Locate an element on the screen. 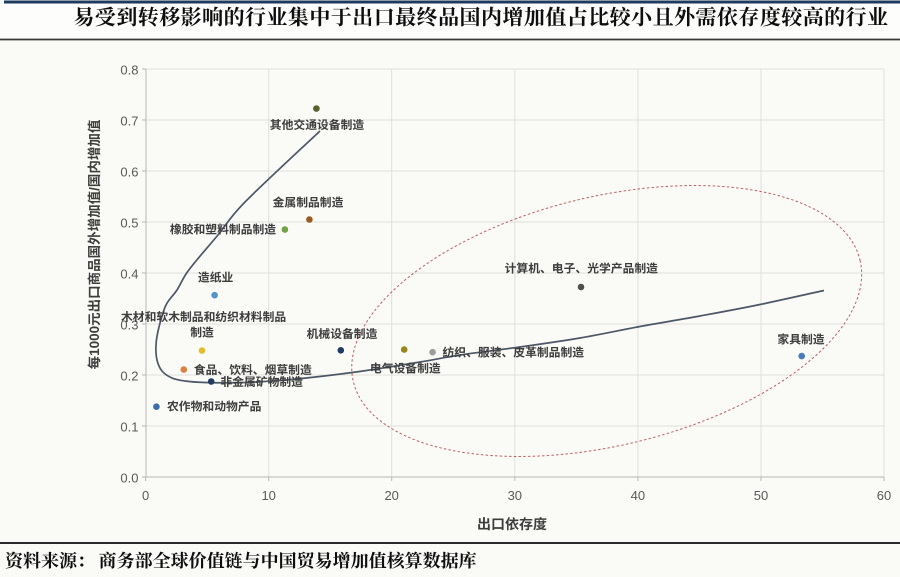 The width and height of the screenshot is (900, 577). svg-text: 0.5 is located at coordinates (129, 222).